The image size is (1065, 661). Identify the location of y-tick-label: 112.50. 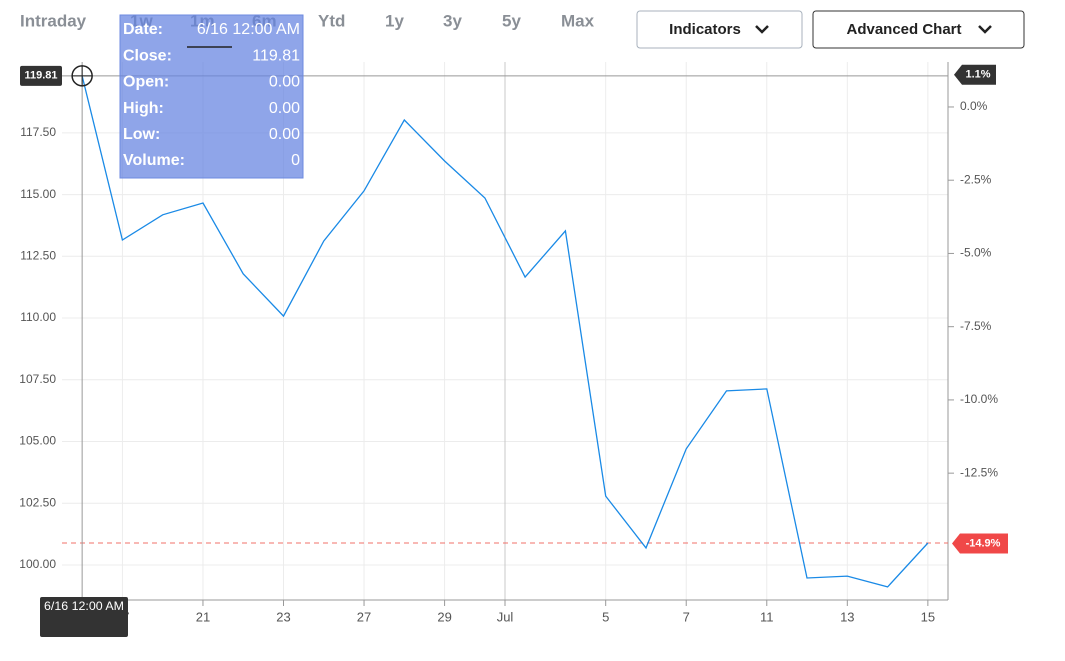
(38, 255).